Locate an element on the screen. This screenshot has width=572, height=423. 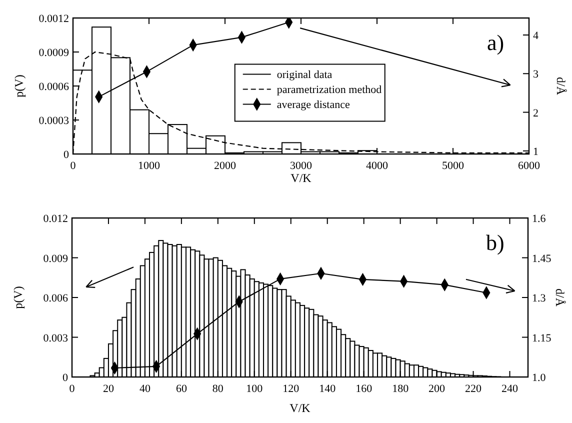
y-tick-label: 0.0009 is located at coordinates (54, 53).